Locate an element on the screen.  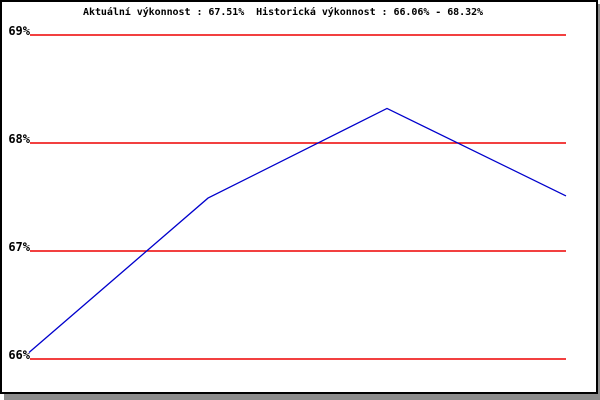
frame-shadow-right is located at coordinates (599, 202).